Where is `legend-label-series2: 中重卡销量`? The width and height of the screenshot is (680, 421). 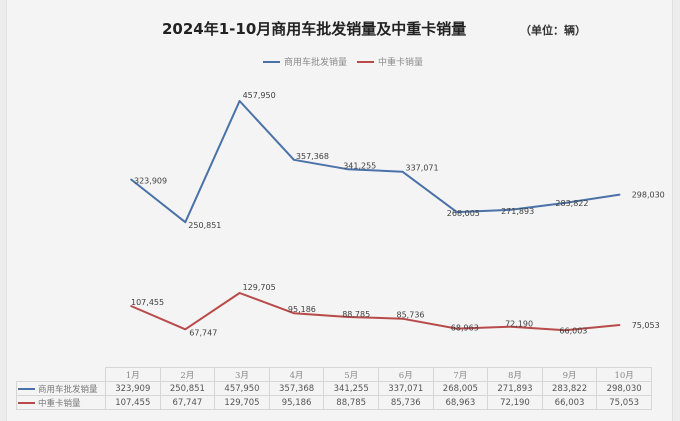 legend-label-series2: 中重卡销量 is located at coordinates (401, 63).